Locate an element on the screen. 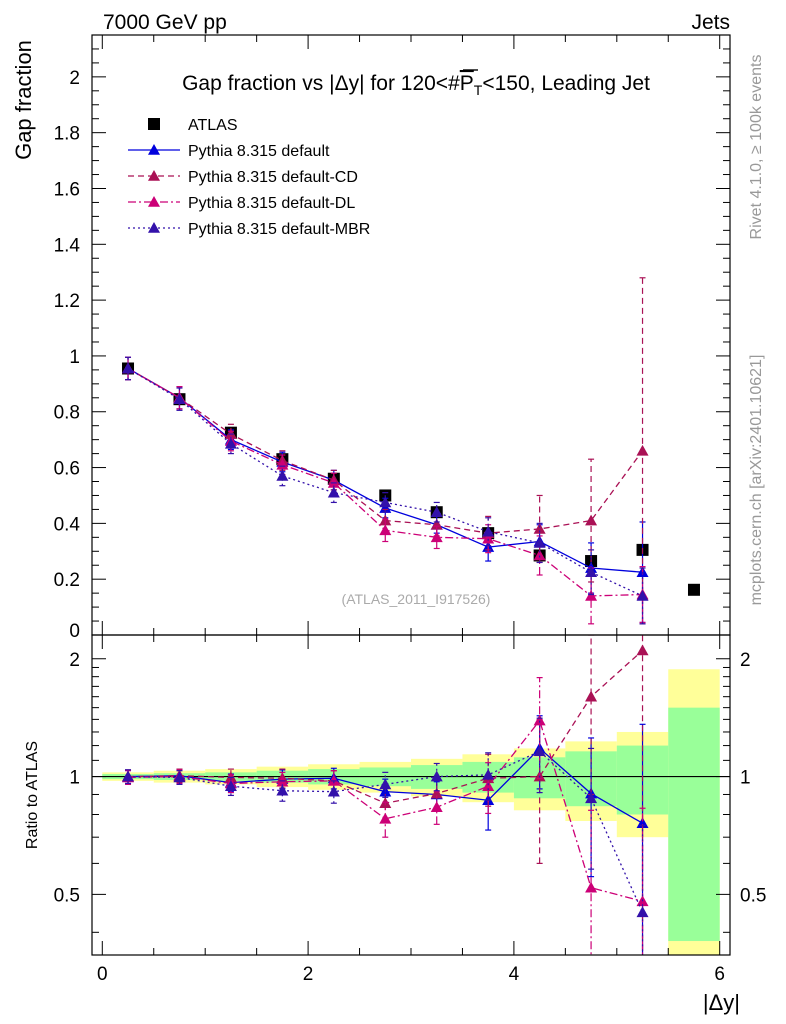 This screenshot has height=1024, width=786. legend-item: Pythia 8.315 default-MBR is located at coordinates (249, 229).